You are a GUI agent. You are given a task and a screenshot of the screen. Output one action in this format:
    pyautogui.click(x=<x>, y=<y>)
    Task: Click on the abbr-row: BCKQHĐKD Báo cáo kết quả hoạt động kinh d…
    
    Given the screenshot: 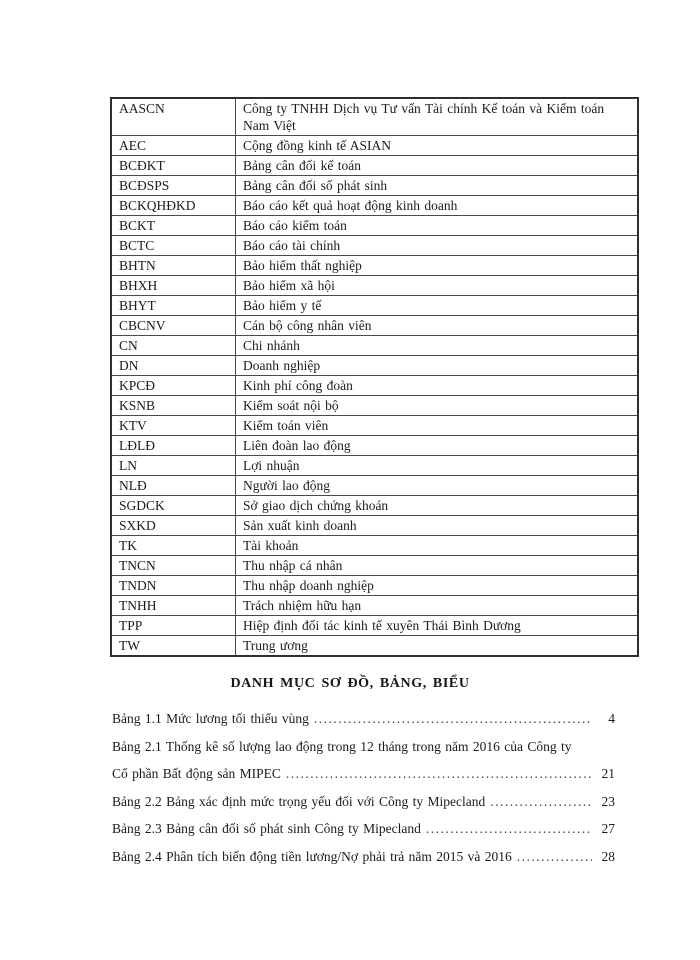 What is the action you would take?
    pyautogui.click(x=374, y=205)
    